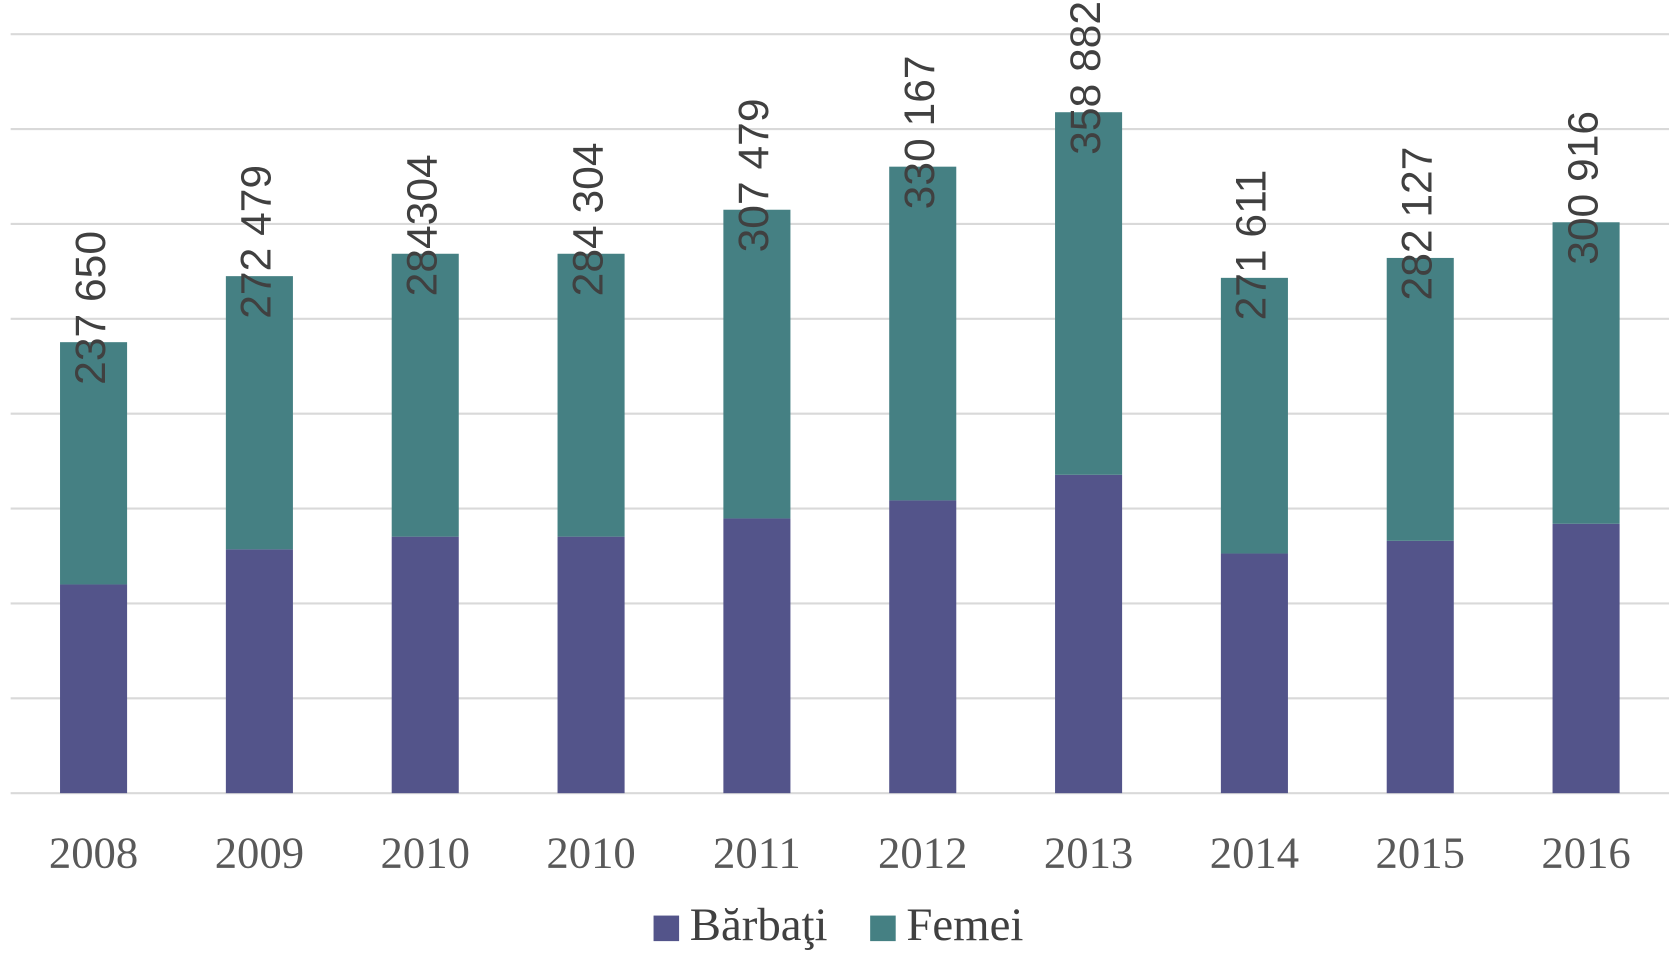 This screenshot has height=953, width=1669. I want to click on data-label: 358 882, so click(1086, 78).